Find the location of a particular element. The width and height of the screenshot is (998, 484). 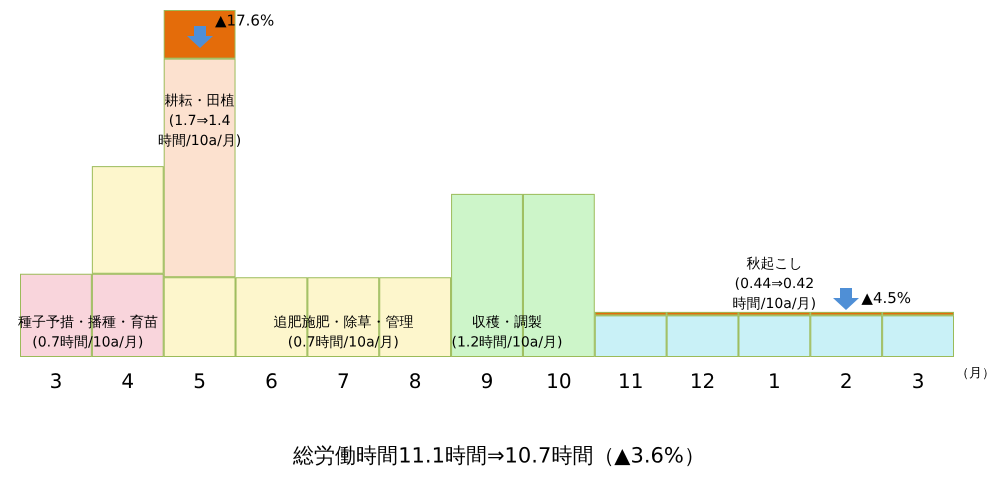

x-tick-label: 2 is located at coordinates (846, 381).